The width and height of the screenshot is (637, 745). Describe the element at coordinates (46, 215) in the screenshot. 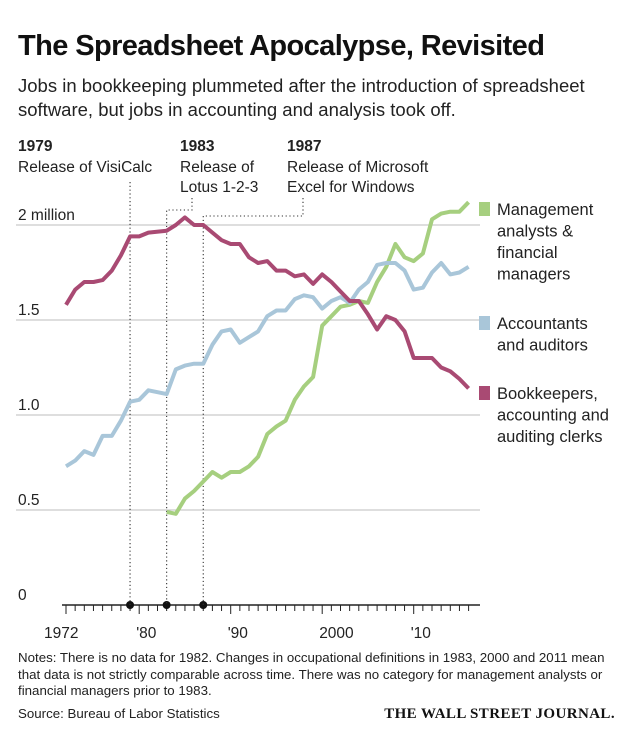

I see `y-tick-label: 2 million` at that location.